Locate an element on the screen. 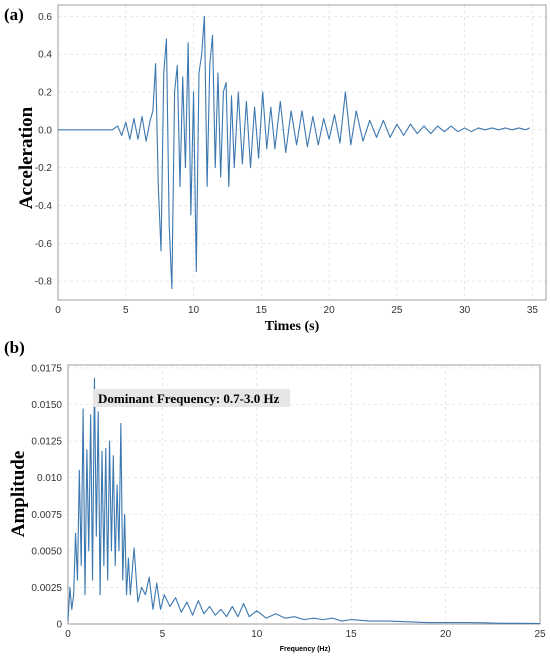 This screenshot has width=550, height=656. a-x-tick-label: 15 is located at coordinates (262, 310).